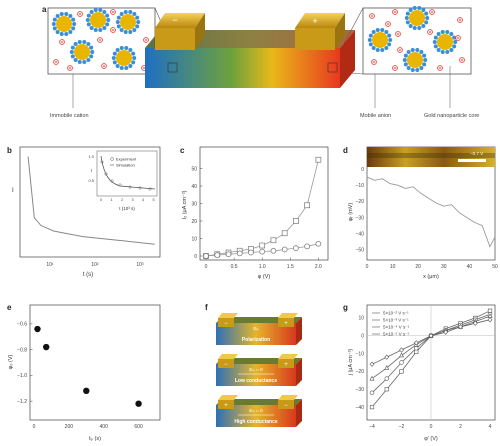 The height and width of the screenshot is (446, 500). I want to click on device-body, so click(242, 68).